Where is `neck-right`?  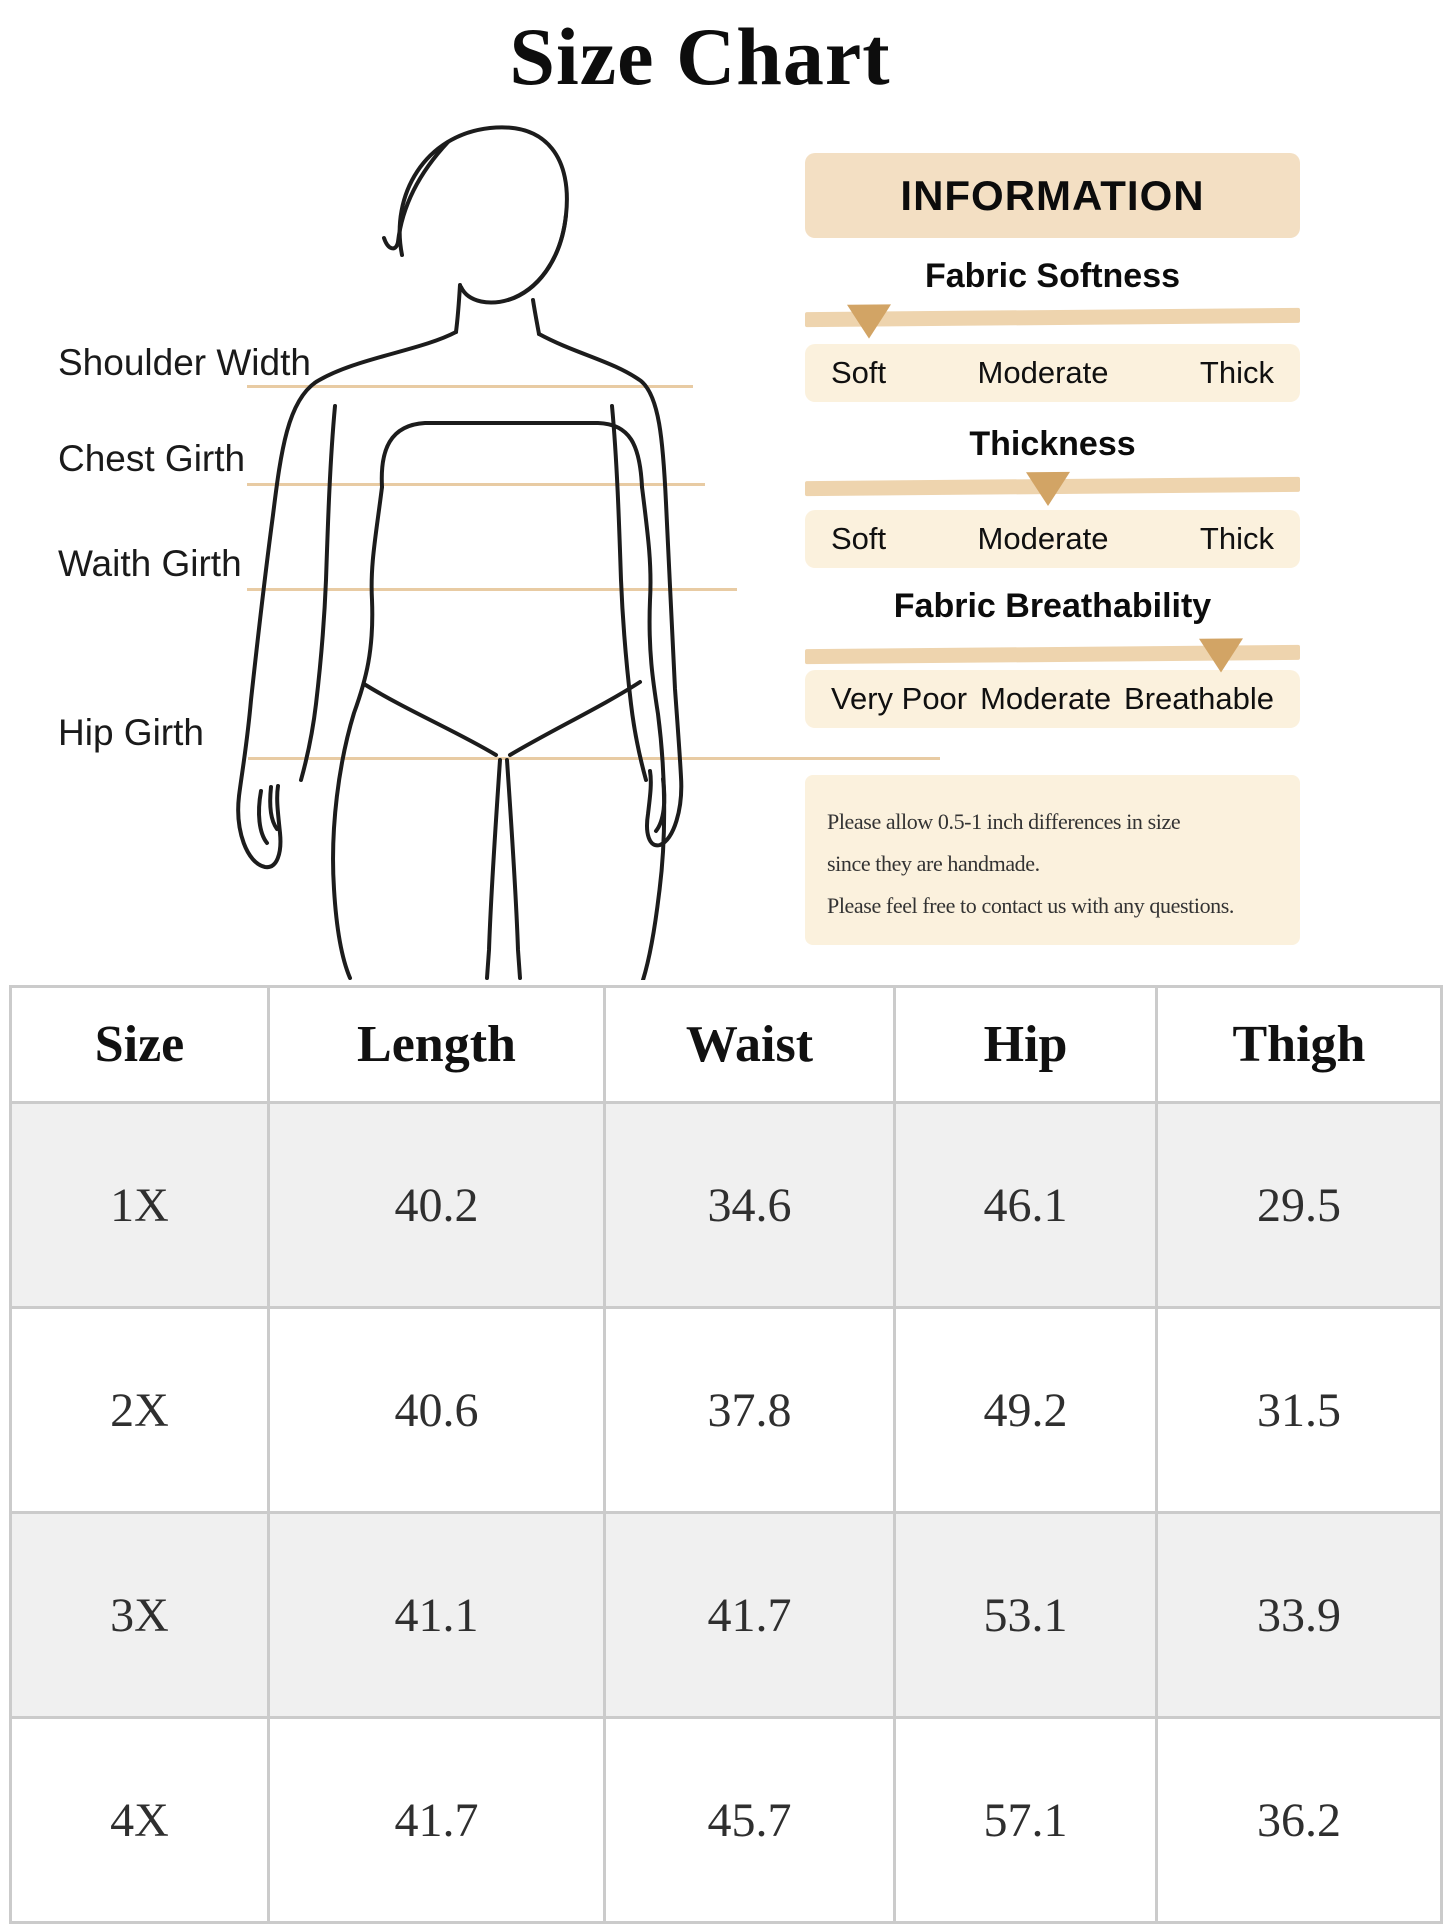
neck-right is located at coordinates (536, 317).